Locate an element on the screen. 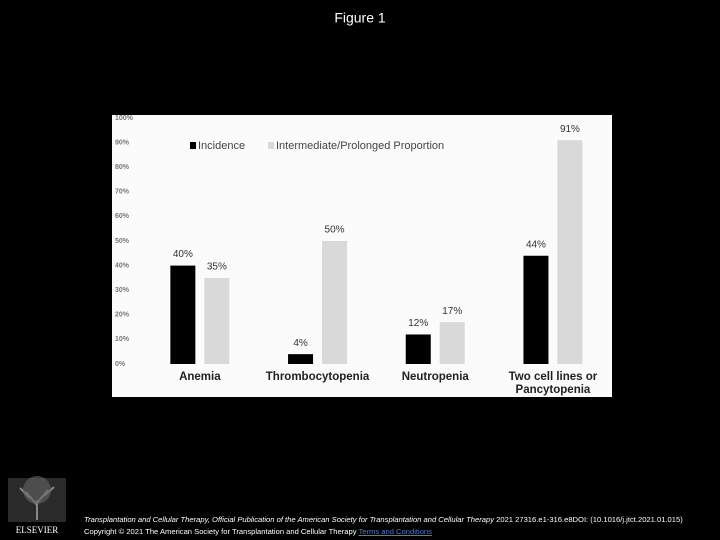 The height and width of the screenshot is (540, 720). x-tick-label: Neutropenia is located at coordinates (435, 377).